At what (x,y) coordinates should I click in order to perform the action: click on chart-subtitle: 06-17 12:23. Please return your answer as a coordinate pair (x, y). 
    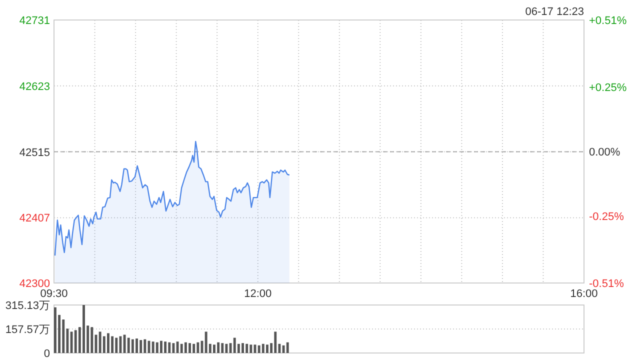
    Looking at the image, I should click on (554, 12).